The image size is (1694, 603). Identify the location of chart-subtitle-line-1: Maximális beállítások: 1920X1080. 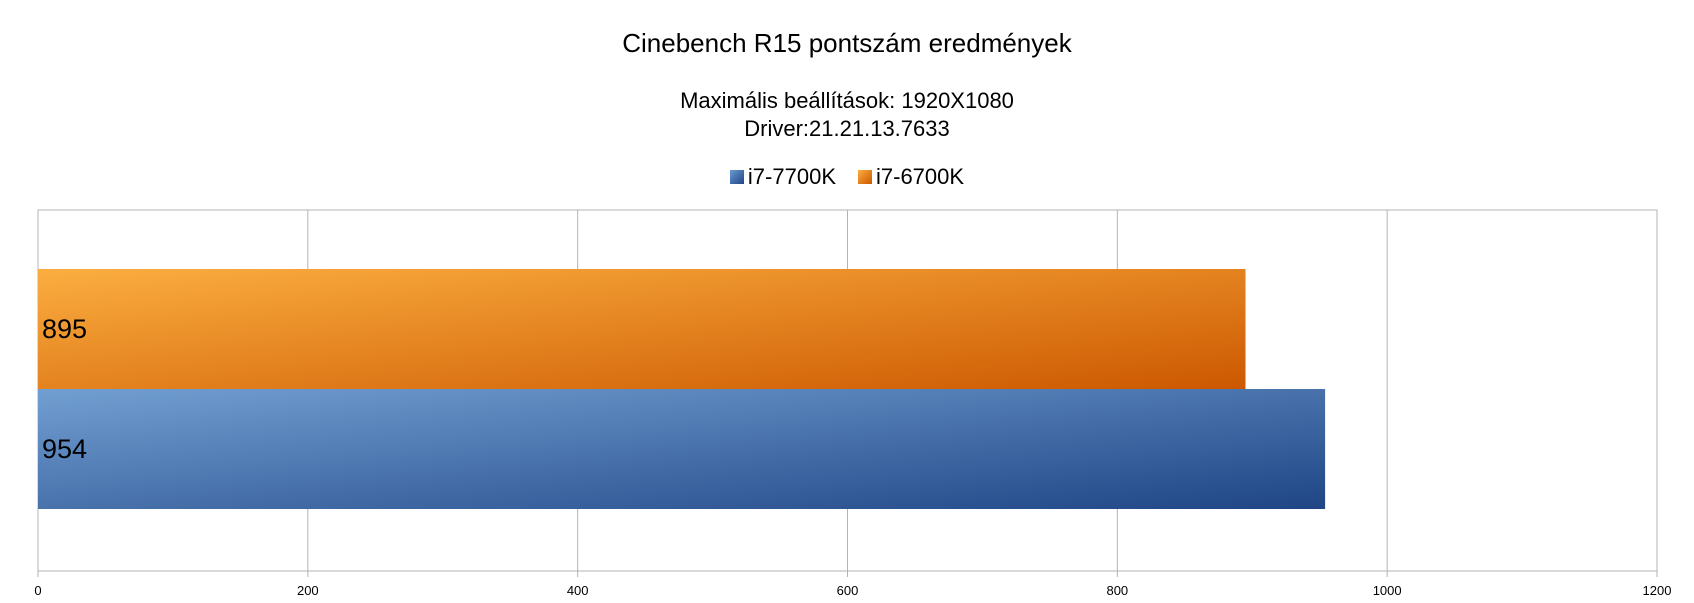
(847, 100).